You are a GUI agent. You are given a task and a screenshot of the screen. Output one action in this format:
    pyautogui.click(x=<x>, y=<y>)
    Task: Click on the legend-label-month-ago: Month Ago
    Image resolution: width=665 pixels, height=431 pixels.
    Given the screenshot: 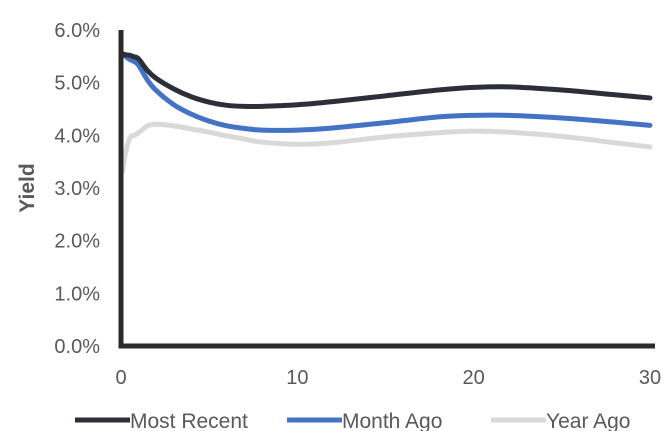 What is the action you would take?
    pyautogui.click(x=392, y=420)
    